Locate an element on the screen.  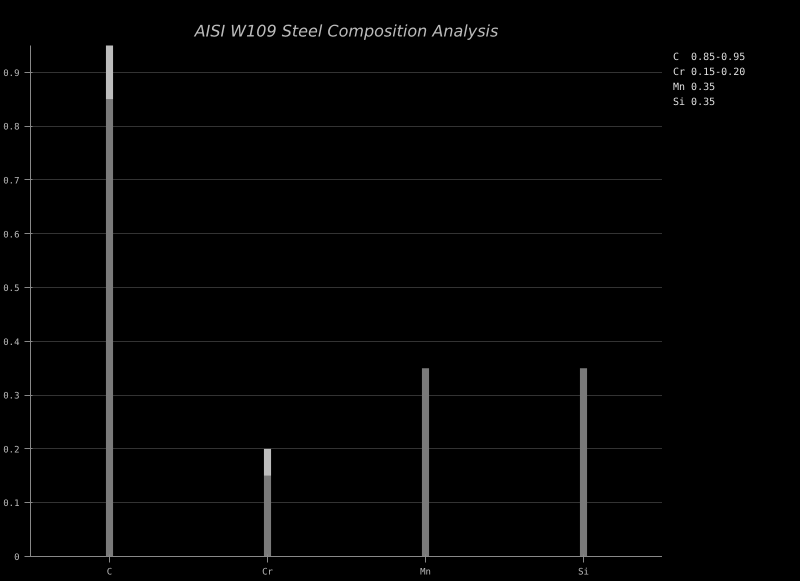
y-tick-label: 0.2 is located at coordinates (11, 450).